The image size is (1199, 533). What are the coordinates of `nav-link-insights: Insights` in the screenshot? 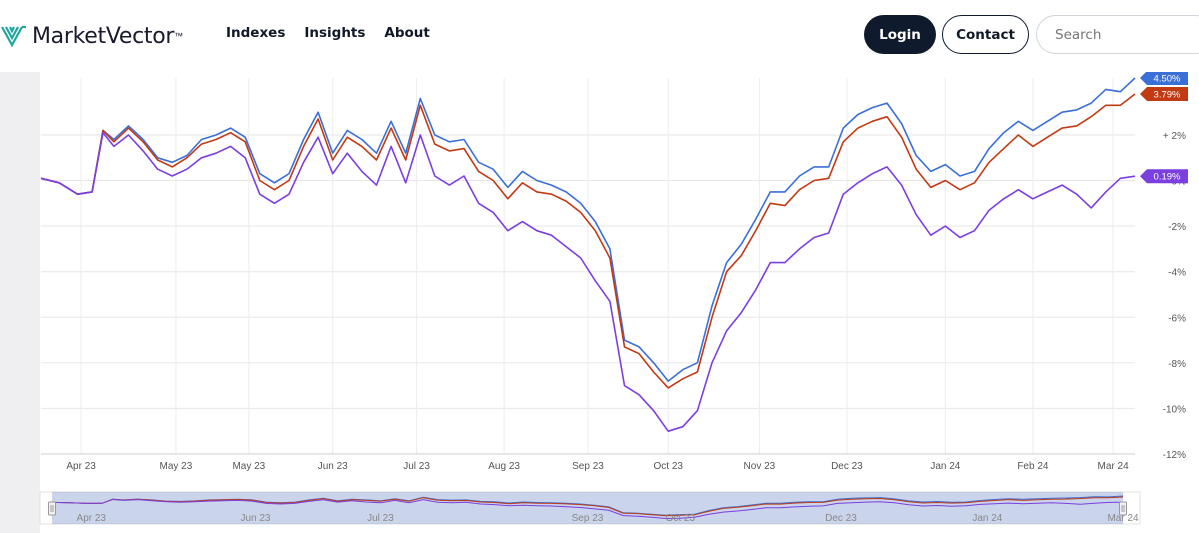 It's located at (335, 33).